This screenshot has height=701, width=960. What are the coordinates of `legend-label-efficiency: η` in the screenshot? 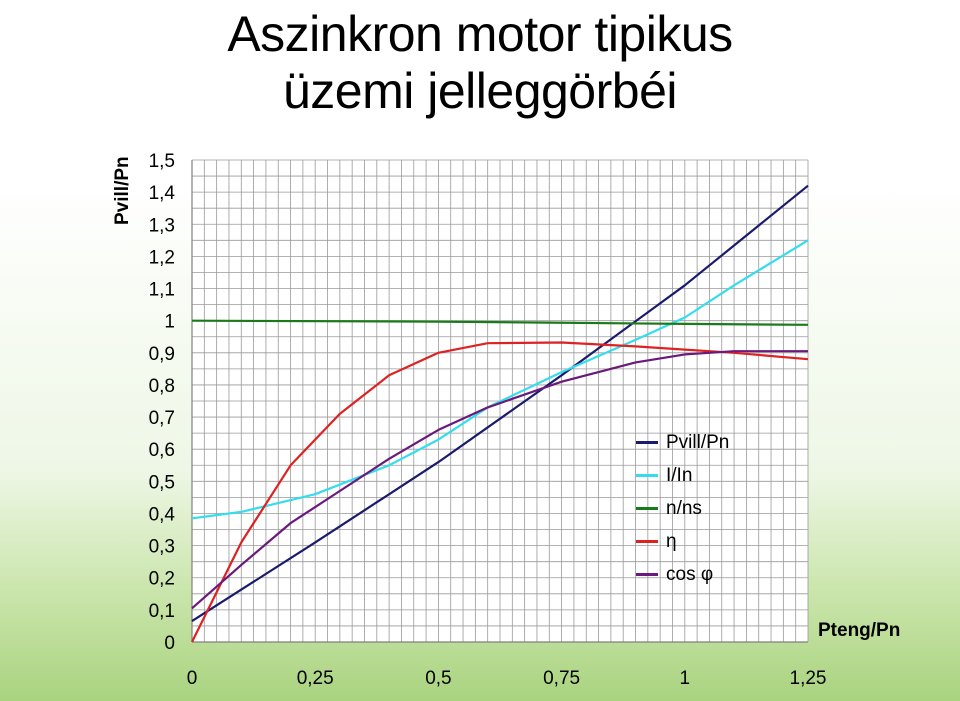 It's located at (671, 541).